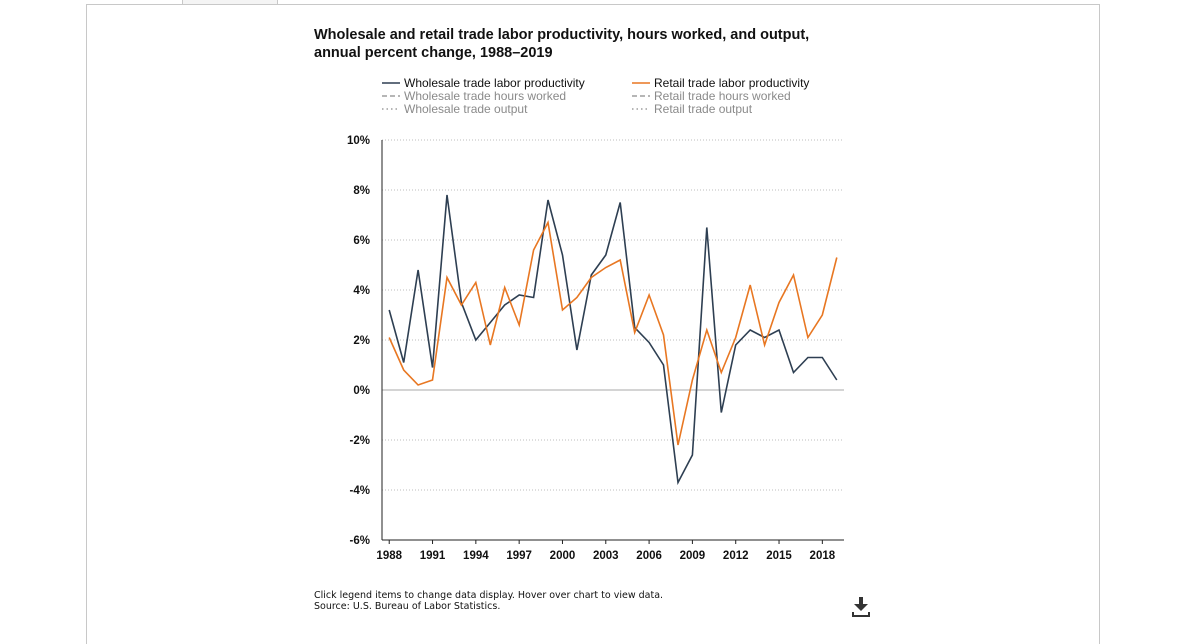 The width and height of the screenshot is (1192, 644). What do you see at coordinates (476, 556) in the screenshot?
I see `x-tick-label: 1994` at bounding box center [476, 556].